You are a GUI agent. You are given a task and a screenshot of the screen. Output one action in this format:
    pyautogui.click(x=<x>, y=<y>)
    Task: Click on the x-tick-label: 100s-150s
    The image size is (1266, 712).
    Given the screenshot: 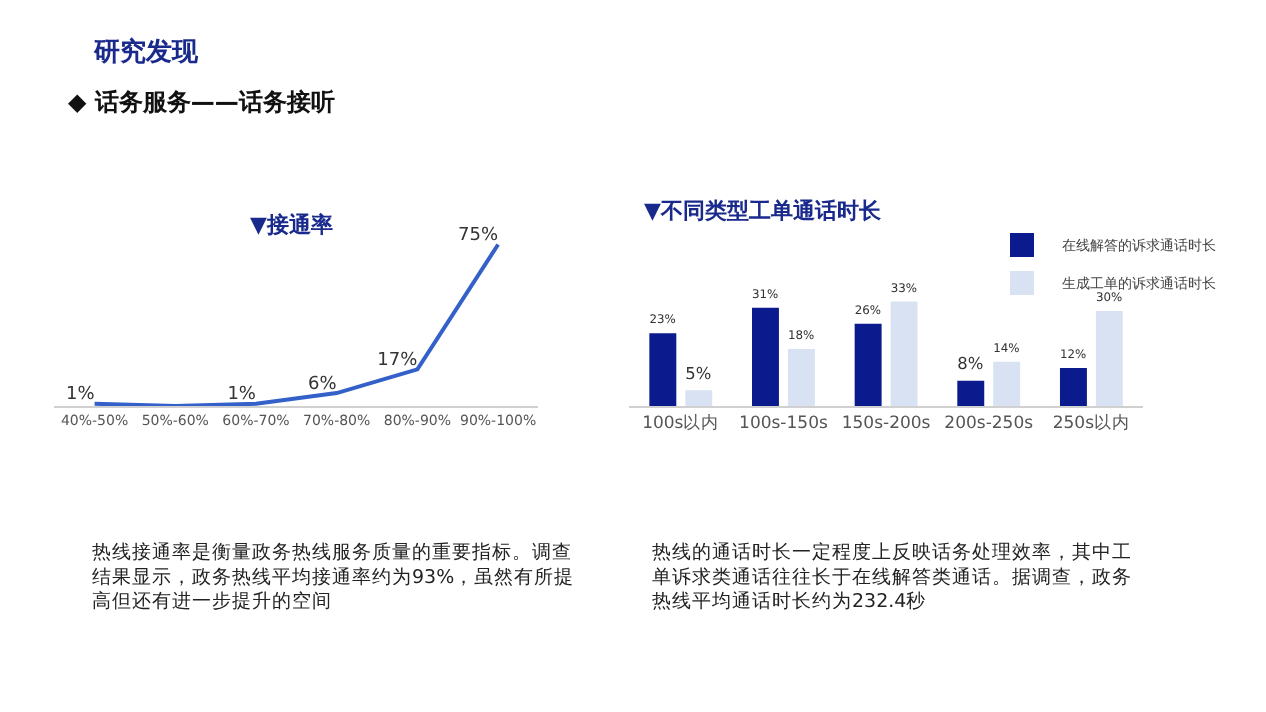 What is the action you would take?
    pyautogui.click(x=784, y=424)
    